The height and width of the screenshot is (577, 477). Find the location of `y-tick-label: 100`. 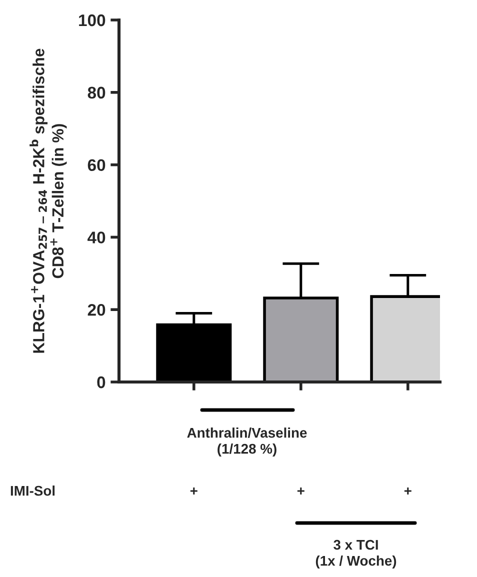

y-tick-label: 100 is located at coordinates (92, 20).